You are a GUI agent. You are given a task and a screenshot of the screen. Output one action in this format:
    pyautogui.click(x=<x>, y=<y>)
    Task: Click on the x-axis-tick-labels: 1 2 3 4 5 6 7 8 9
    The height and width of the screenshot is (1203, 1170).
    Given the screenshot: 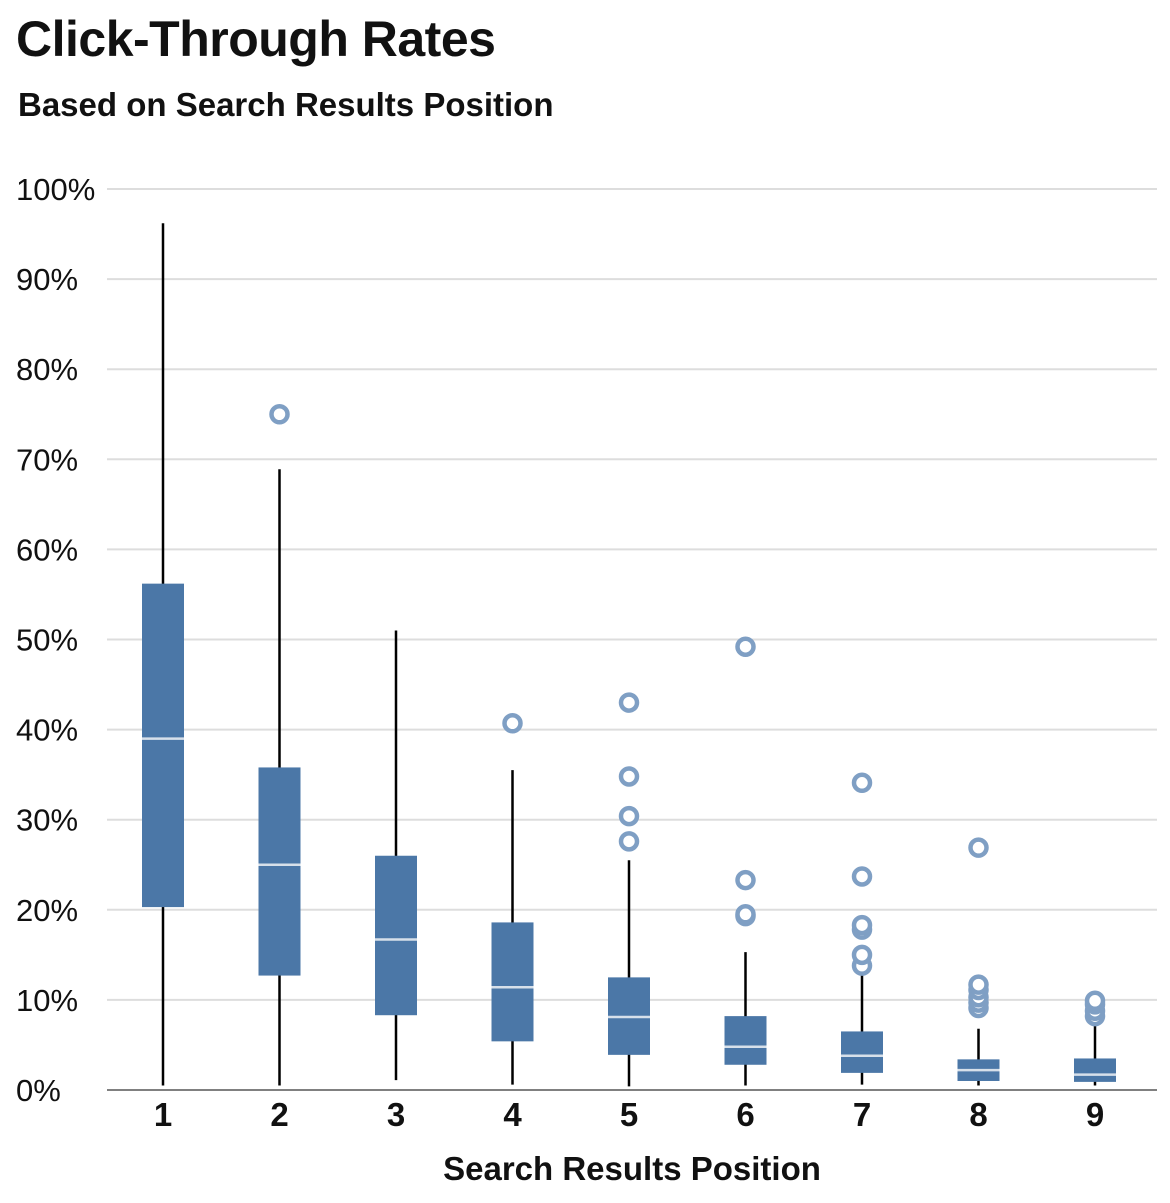 What is the action you would take?
    pyautogui.click(x=629, y=1114)
    